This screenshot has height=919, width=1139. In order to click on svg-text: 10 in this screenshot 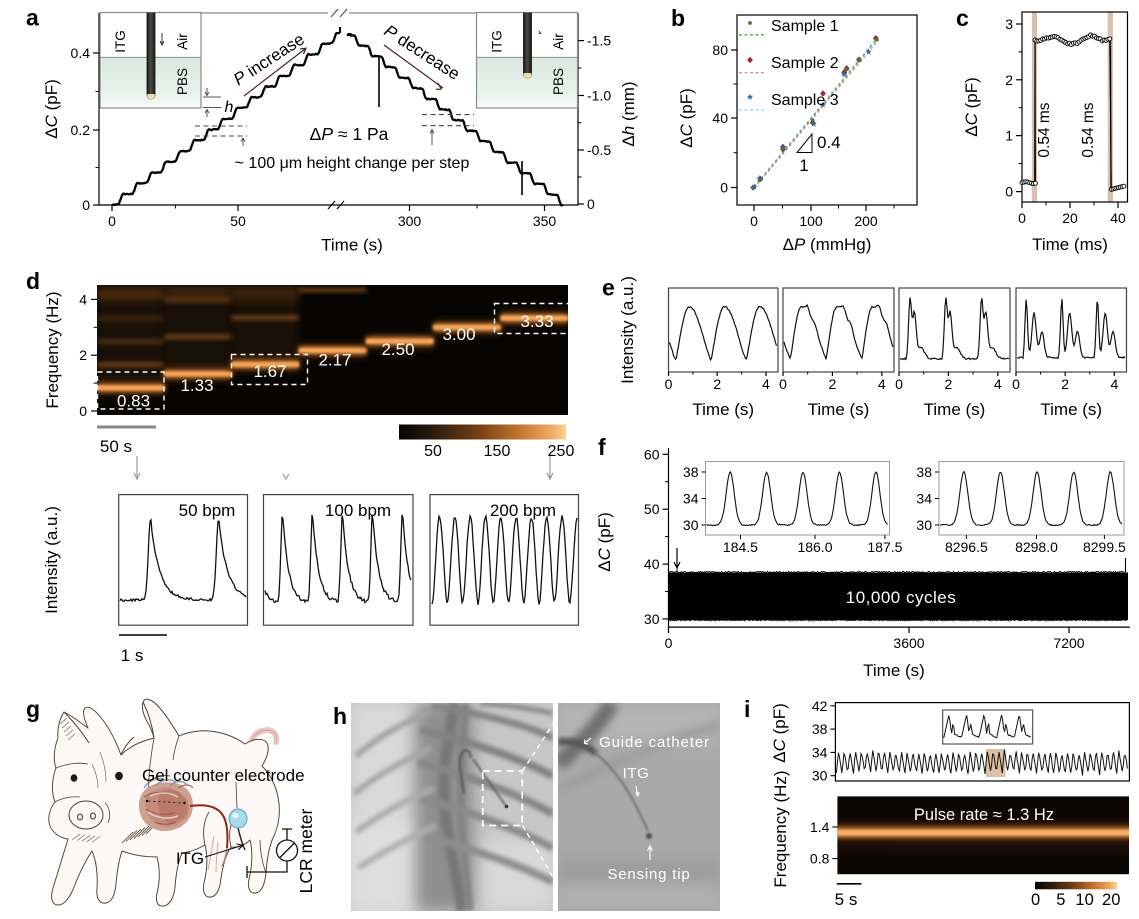, I will do `click(1084, 900)`.